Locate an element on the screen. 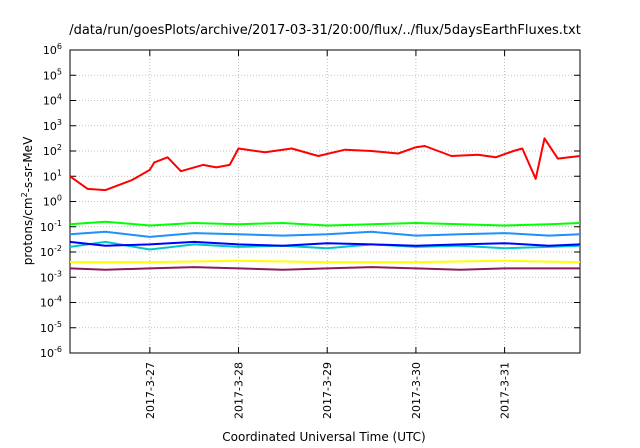 The image size is (640, 448). y-tick-label: 10⁻² is located at coordinates (51, 251).